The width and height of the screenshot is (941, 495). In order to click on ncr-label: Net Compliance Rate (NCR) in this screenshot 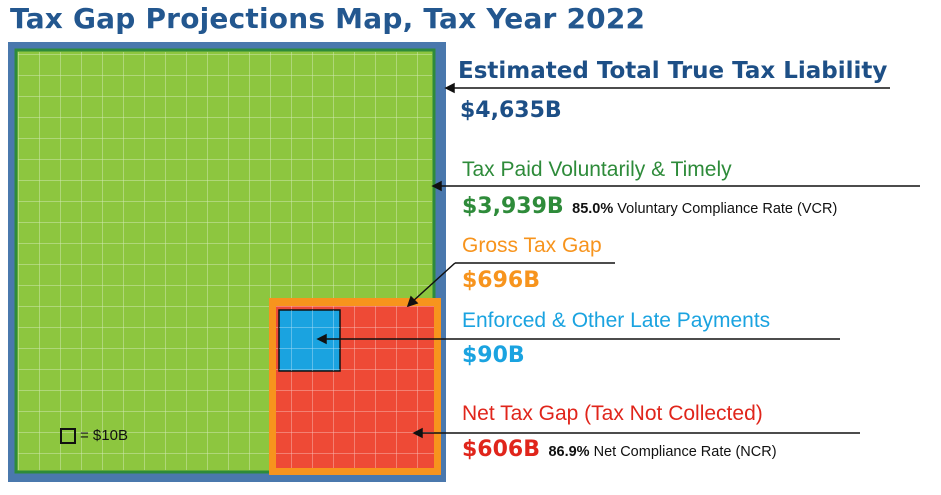, I will do `click(685, 452)`.